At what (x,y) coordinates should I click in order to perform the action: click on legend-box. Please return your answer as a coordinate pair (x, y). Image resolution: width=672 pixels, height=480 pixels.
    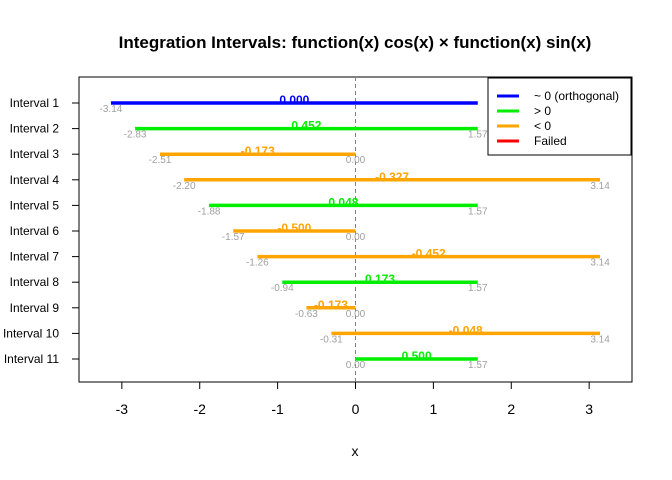
    Looking at the image, I should click on (559, 116).